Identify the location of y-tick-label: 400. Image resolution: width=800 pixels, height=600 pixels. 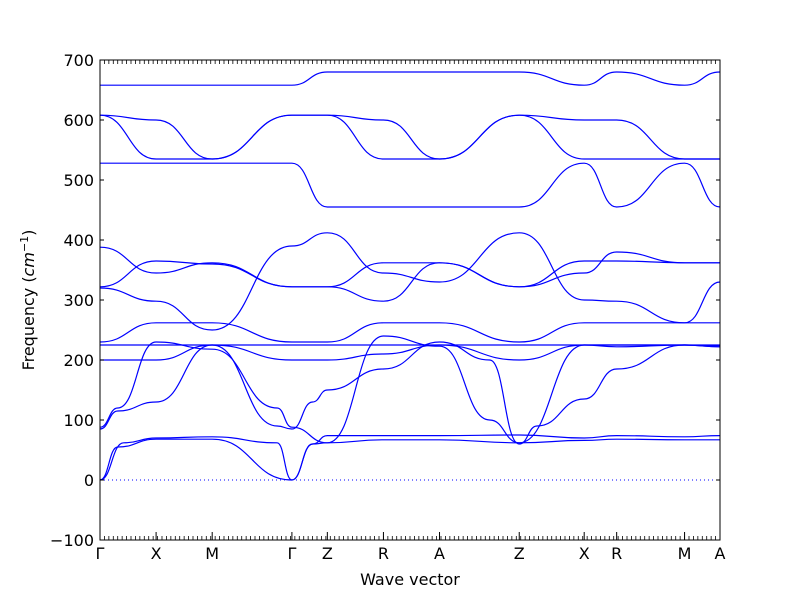
(78, 240).